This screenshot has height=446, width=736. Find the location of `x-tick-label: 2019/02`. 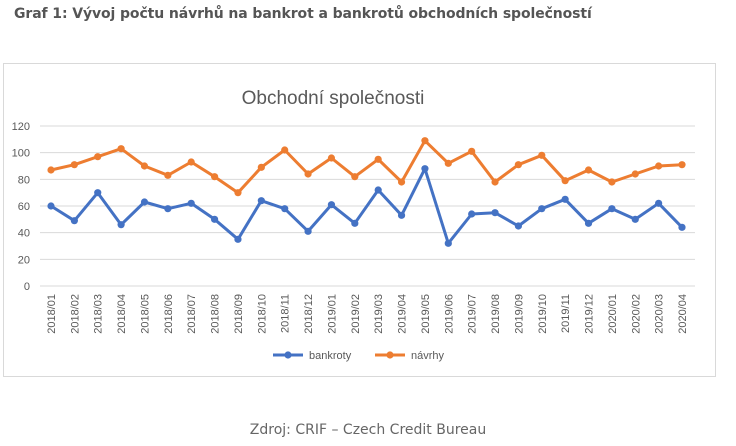

x-tick-label: 2019/02 is located at coordinates (356, 314).